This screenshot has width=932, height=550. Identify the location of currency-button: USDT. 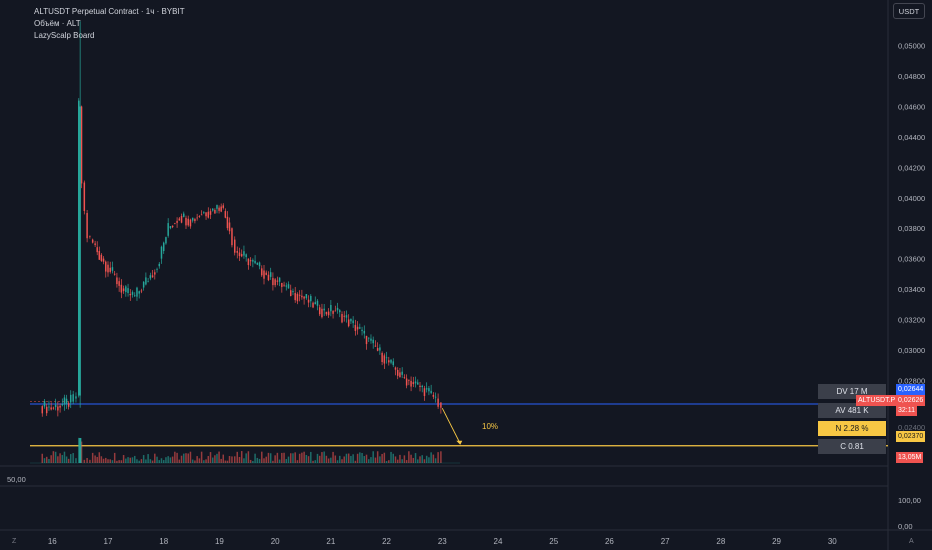
(909, 11).